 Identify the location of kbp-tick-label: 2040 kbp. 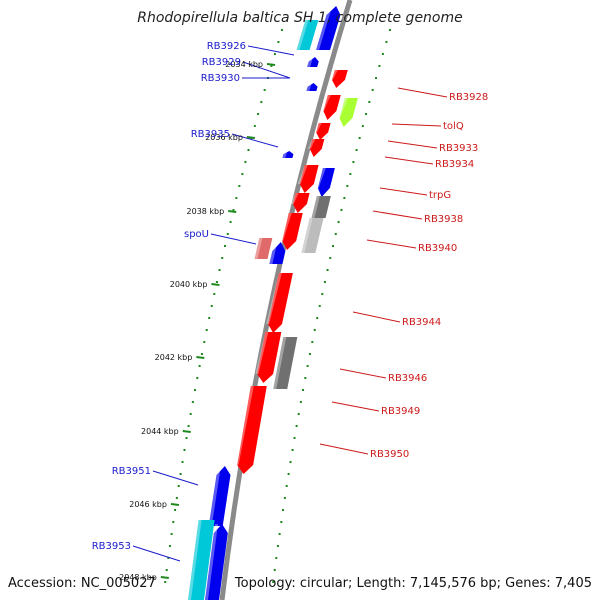
(189, 284).